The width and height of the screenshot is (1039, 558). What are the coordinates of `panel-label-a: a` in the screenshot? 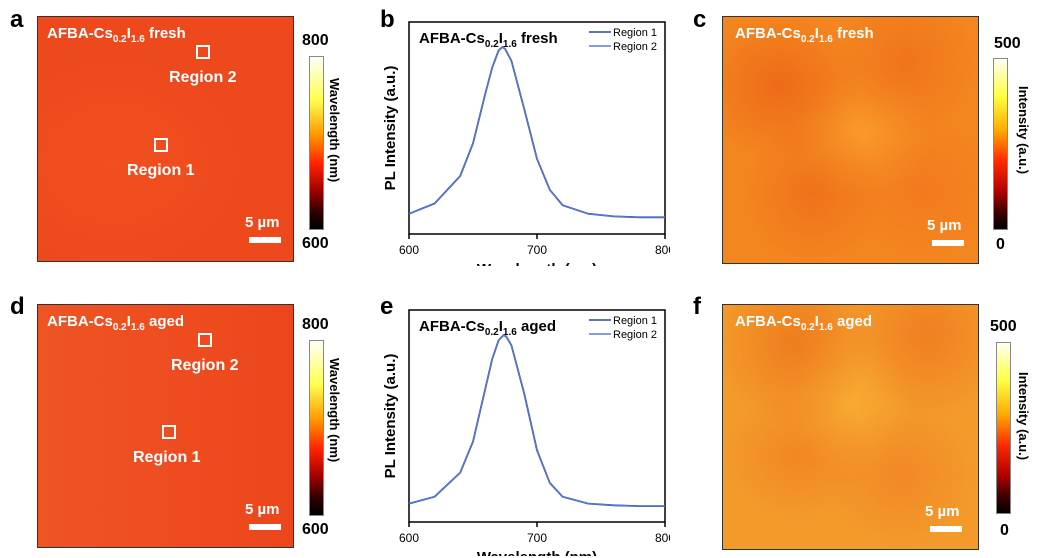 It's located at (17, 19).